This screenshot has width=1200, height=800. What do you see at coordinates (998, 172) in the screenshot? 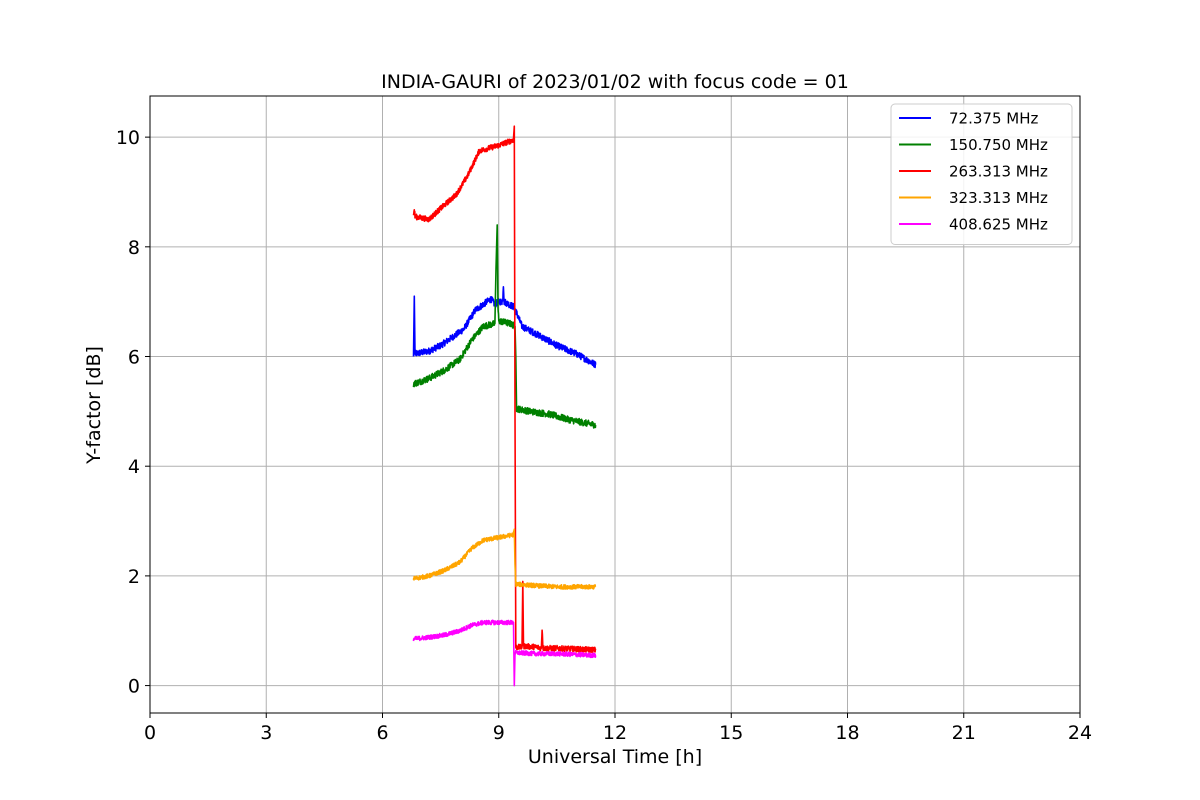
I see `legend-entry-label: 263.313 MHz` at bounding box center [998, 172].